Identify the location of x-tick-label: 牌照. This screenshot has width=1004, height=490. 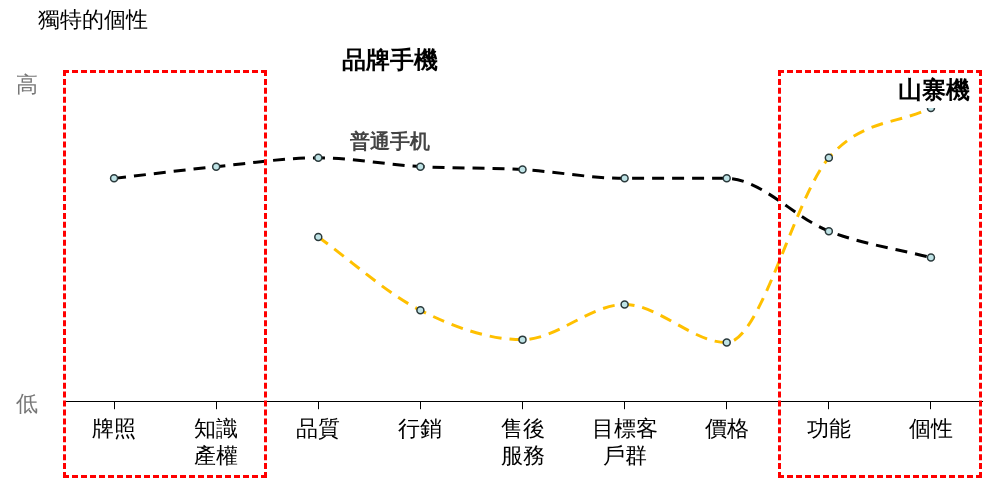
(114, 429).